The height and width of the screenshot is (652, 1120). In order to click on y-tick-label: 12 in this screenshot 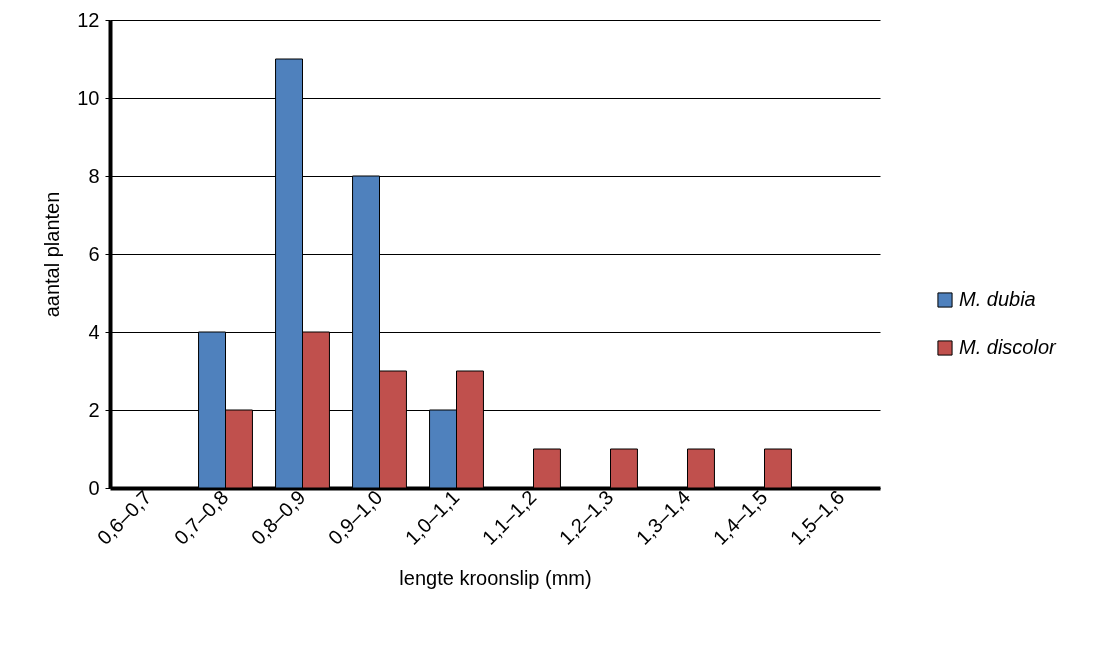, I will do `click(88, 19)`.